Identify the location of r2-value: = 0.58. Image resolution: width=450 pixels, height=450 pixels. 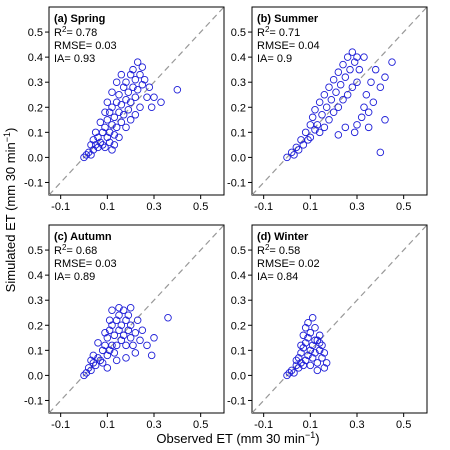
(284, 251).